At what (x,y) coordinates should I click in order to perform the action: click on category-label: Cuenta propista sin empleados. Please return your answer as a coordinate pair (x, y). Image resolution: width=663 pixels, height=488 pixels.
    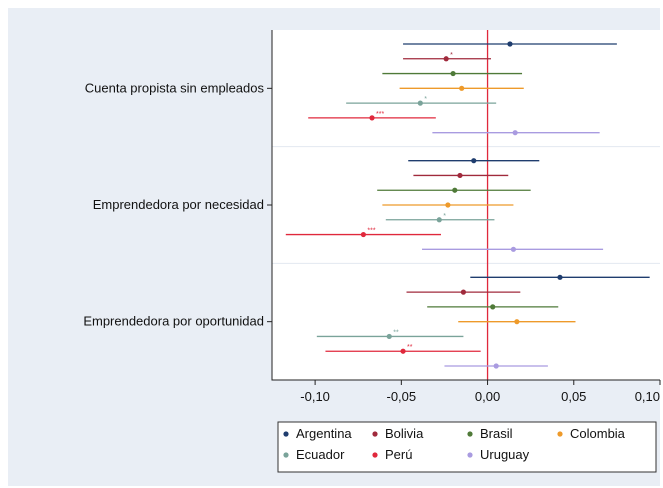
    Looking at the image, I should click on (175, 87).